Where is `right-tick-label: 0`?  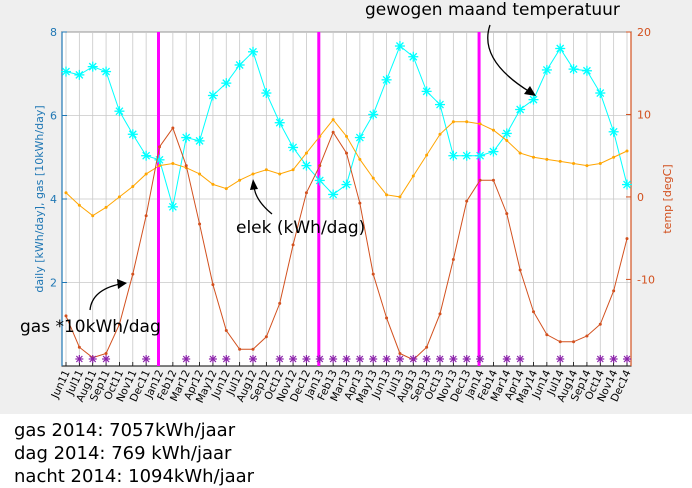 right-tick-label: 0 is located at coordinates (640, 197).